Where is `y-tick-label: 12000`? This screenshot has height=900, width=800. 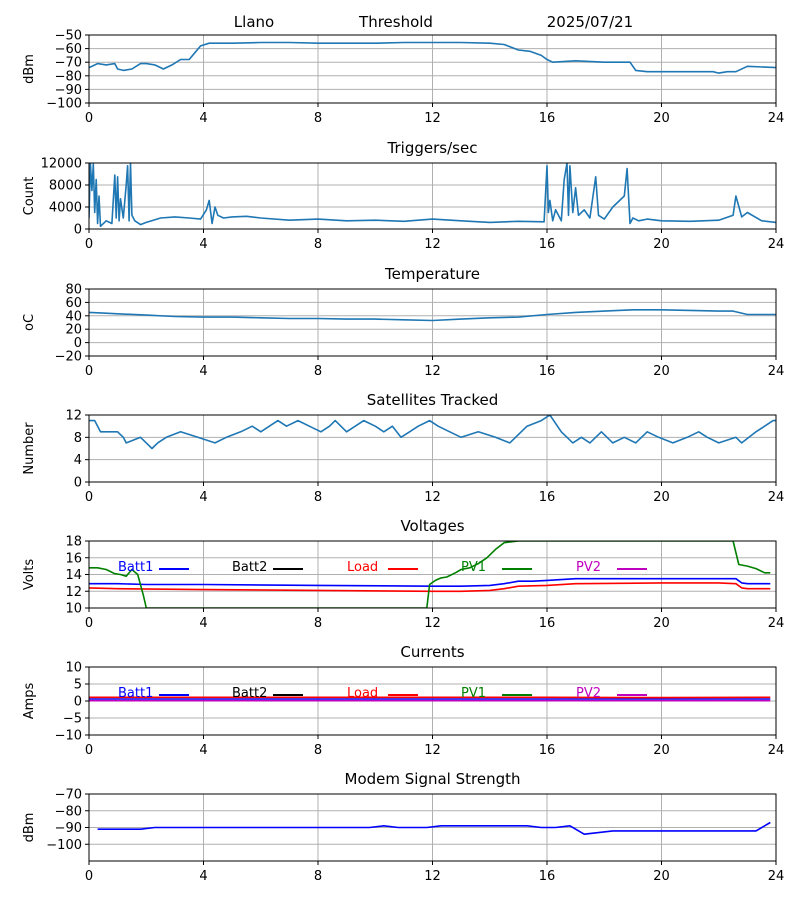
y-tick-label: 12000 is located at coordinates (61, 164).